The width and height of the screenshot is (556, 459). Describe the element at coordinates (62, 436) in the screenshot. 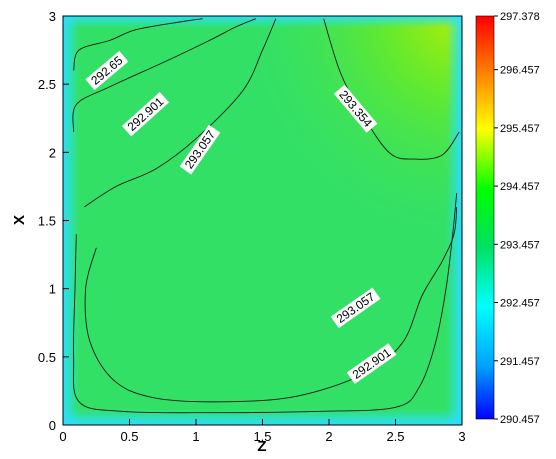

I see `x-tick-label: 0` at that location.